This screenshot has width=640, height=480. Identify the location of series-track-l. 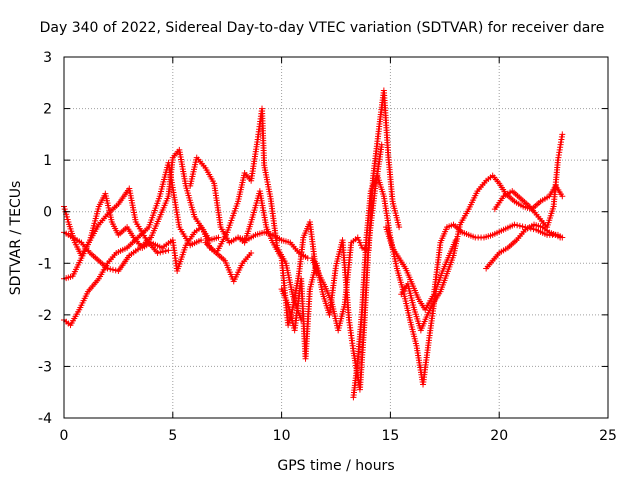
(482, 253).